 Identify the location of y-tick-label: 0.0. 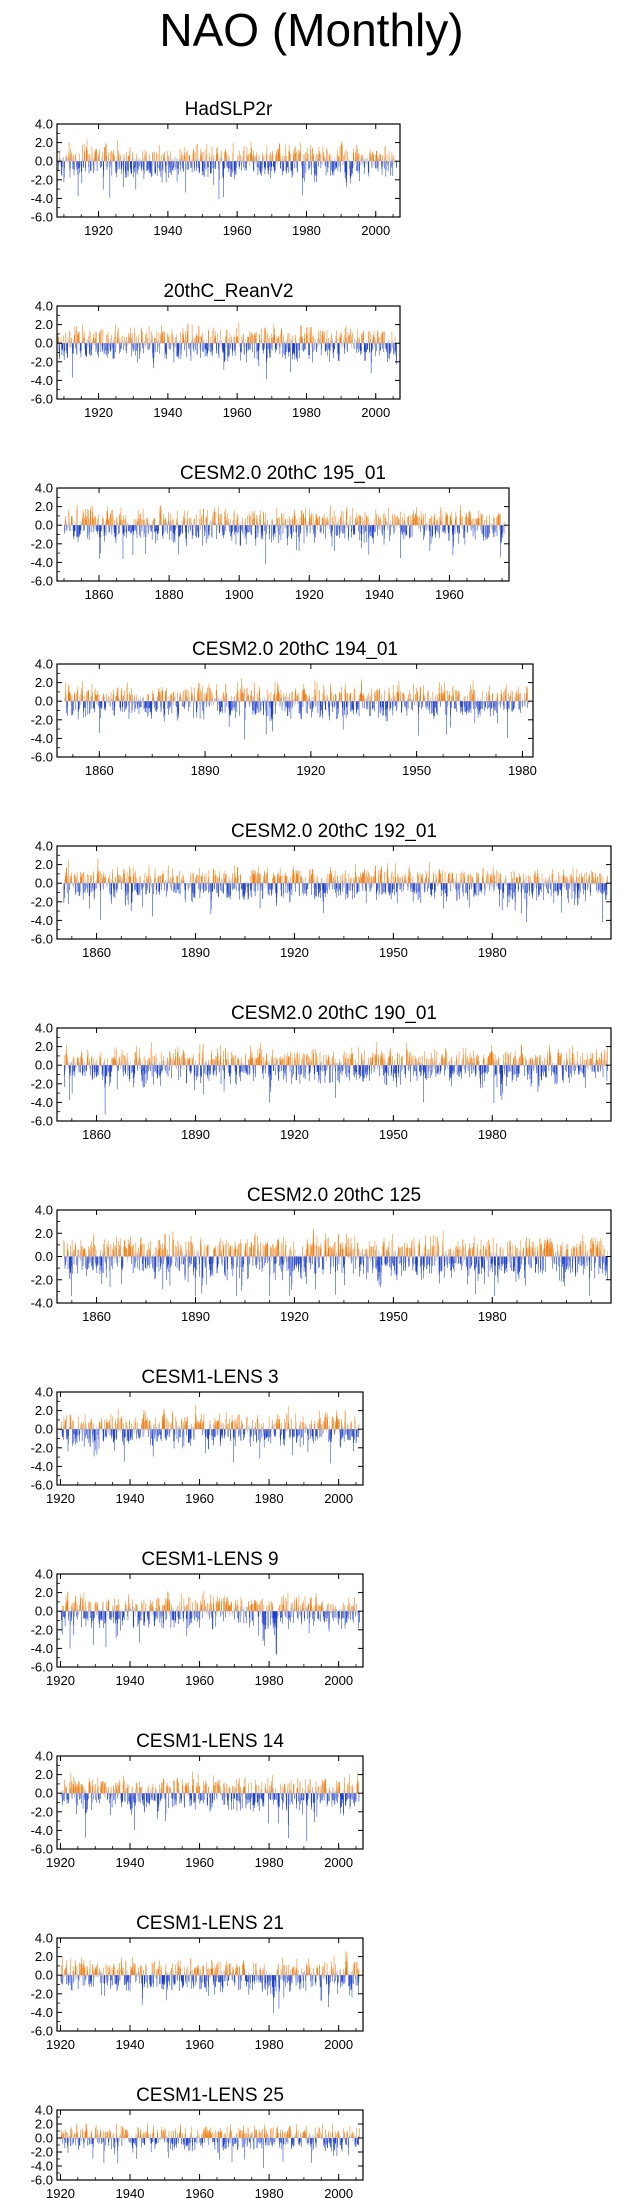
(44, 161).